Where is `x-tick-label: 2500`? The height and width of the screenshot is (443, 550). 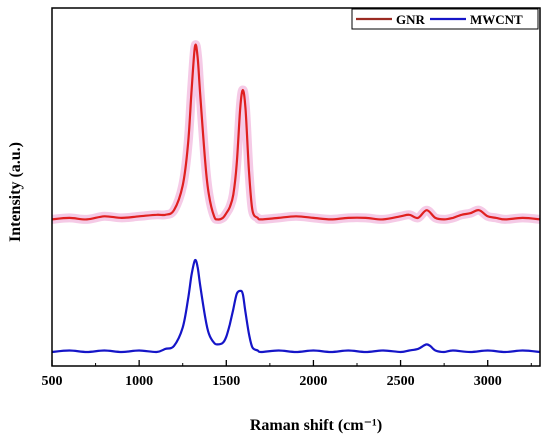 x-tick-label: 2500 is located at coordinates (401, 381).